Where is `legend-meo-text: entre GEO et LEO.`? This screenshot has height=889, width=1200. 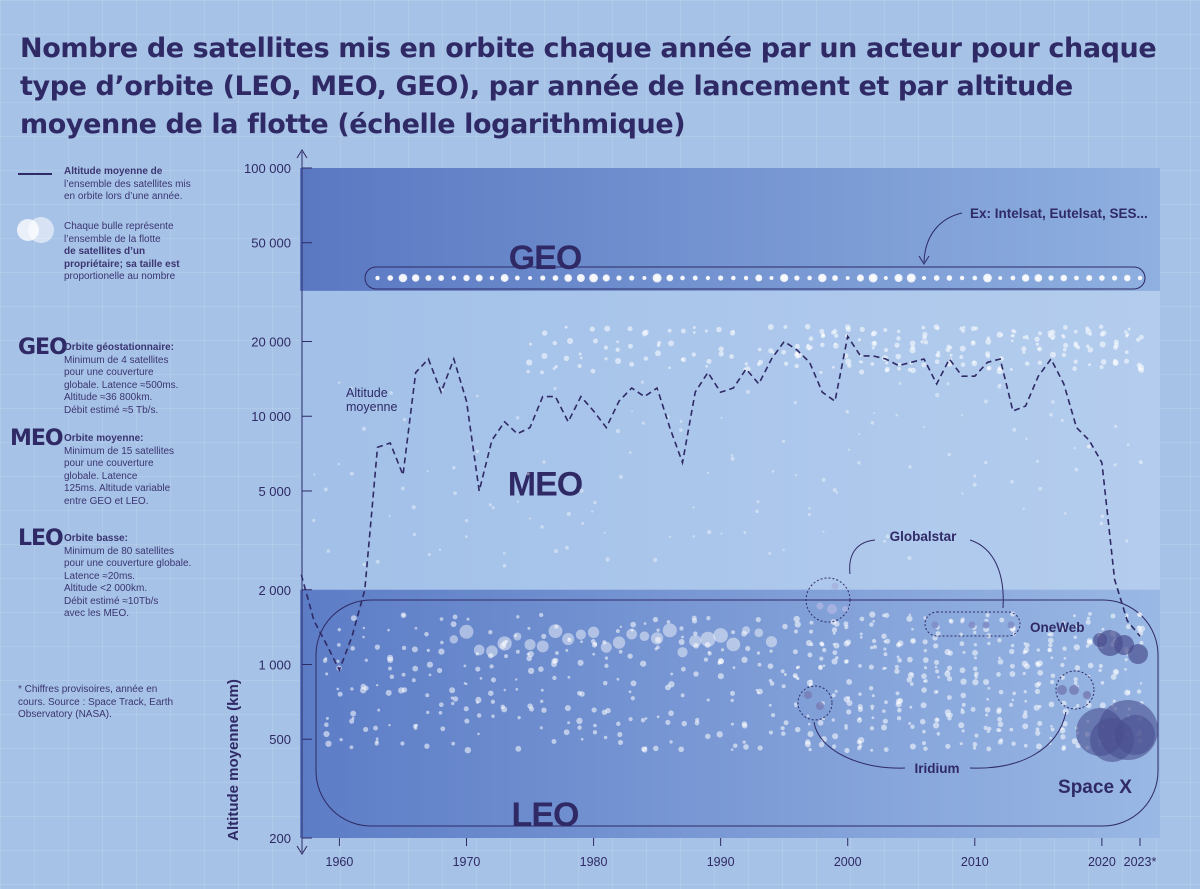 legend-meo-text: entre GEO et LEO. is located at coordinates (106, 501).